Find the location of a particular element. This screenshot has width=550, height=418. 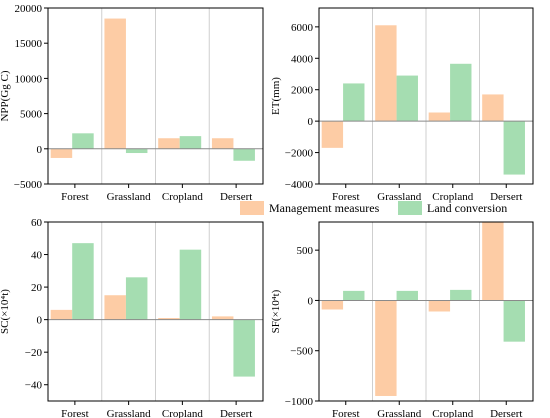

legend-swatch-management is located at coordinates (252, 208).